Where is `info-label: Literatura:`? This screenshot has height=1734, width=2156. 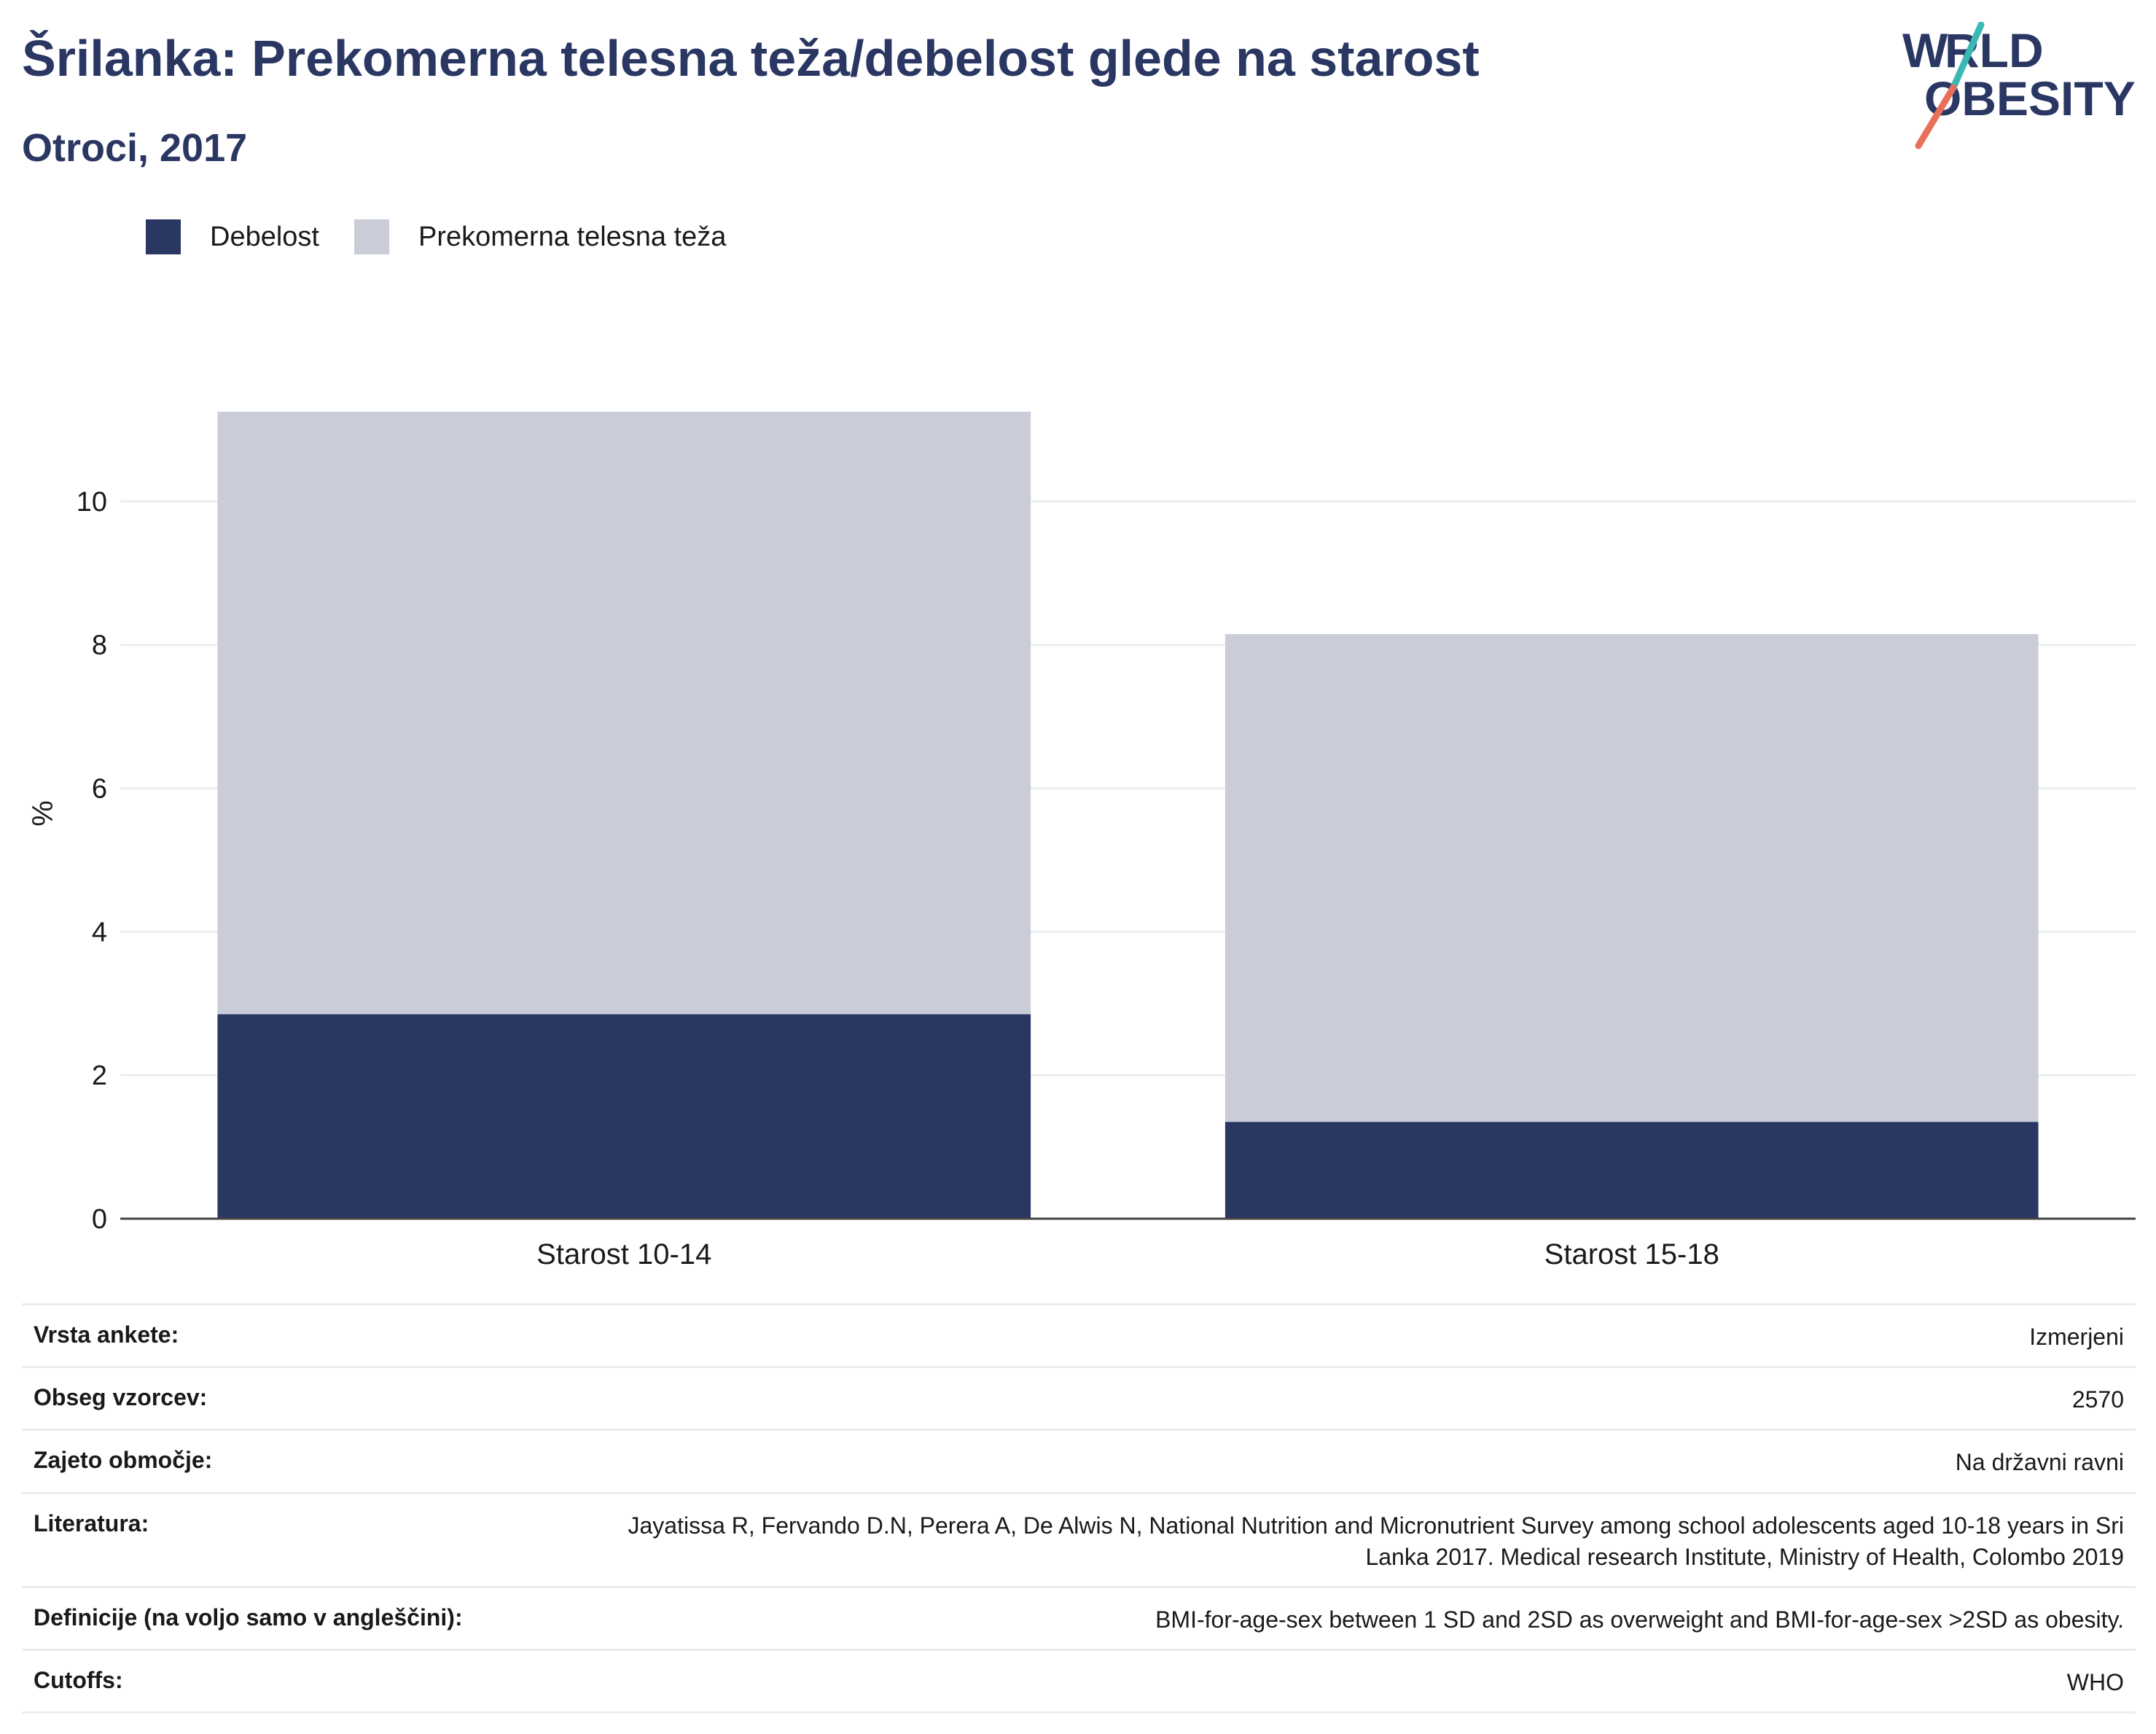 info-label: Literatura: is located at coordinates (92, 1523).